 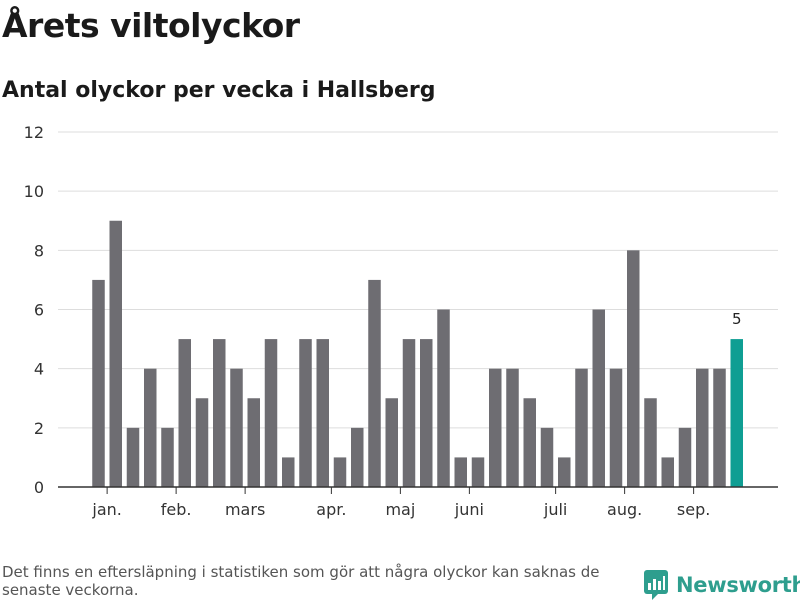 What do you see at coordinates (151, 25) in the screenshot?
I see `page-title: Årets viltolyckor` at bounding box center [151, 25].